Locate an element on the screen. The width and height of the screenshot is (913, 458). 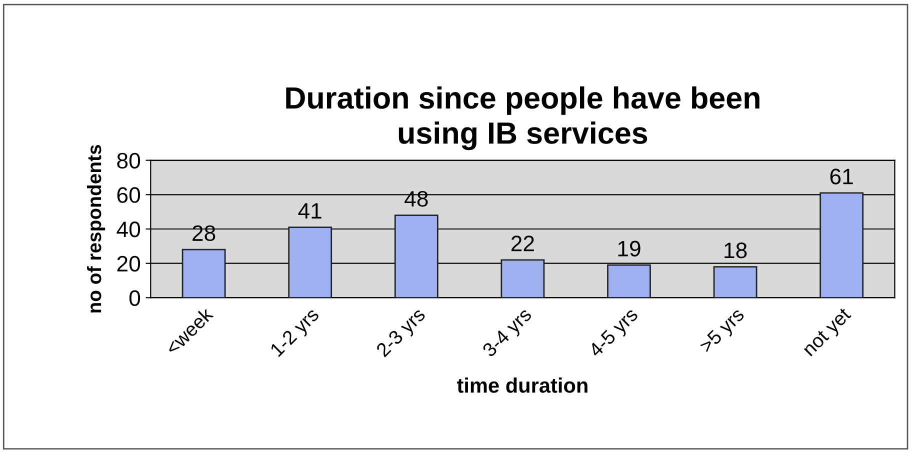
data-label: 41 is located at coordinates (310, 211).